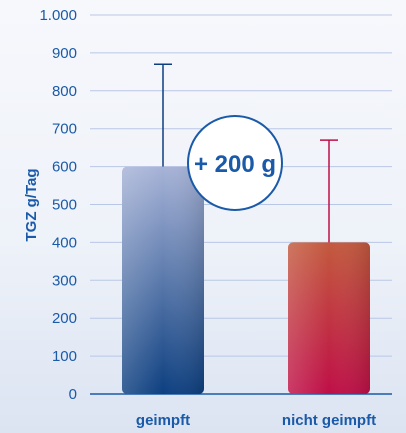 The image size is (406, 433). I want to click on y-axis-ticks: 0 100 200 300 400 500 600 700 800 900 1.000, so click(58, 205).